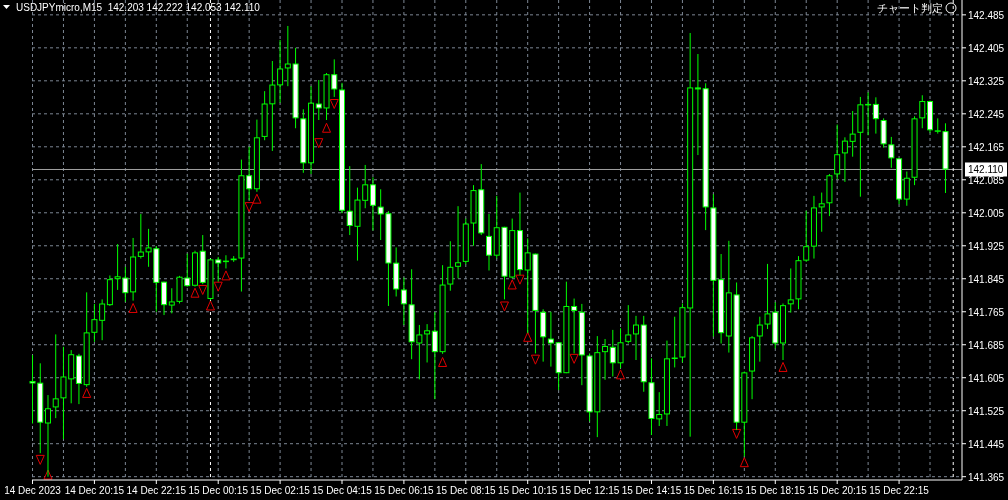 This screenshot has height=500, width=1008. What do you see at coordinates (986, 345) in the screenshot?
I see `y-tick-label: 141.685` at bounding box center [986, 345].